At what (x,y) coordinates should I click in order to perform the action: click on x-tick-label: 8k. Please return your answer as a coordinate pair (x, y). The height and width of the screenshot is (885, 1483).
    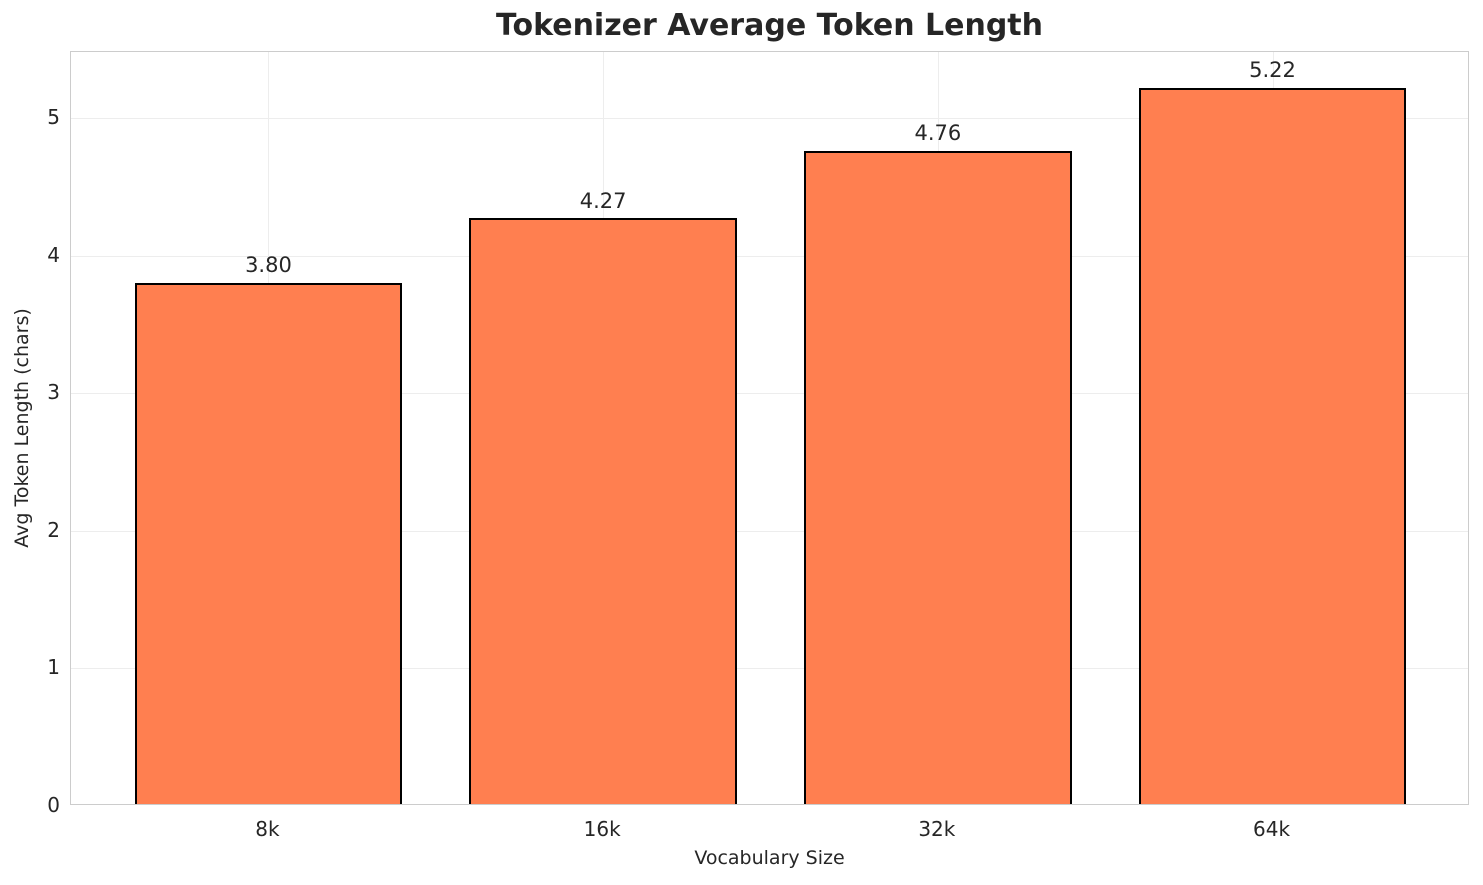
    Looking at the image, I should click on (267, 829).